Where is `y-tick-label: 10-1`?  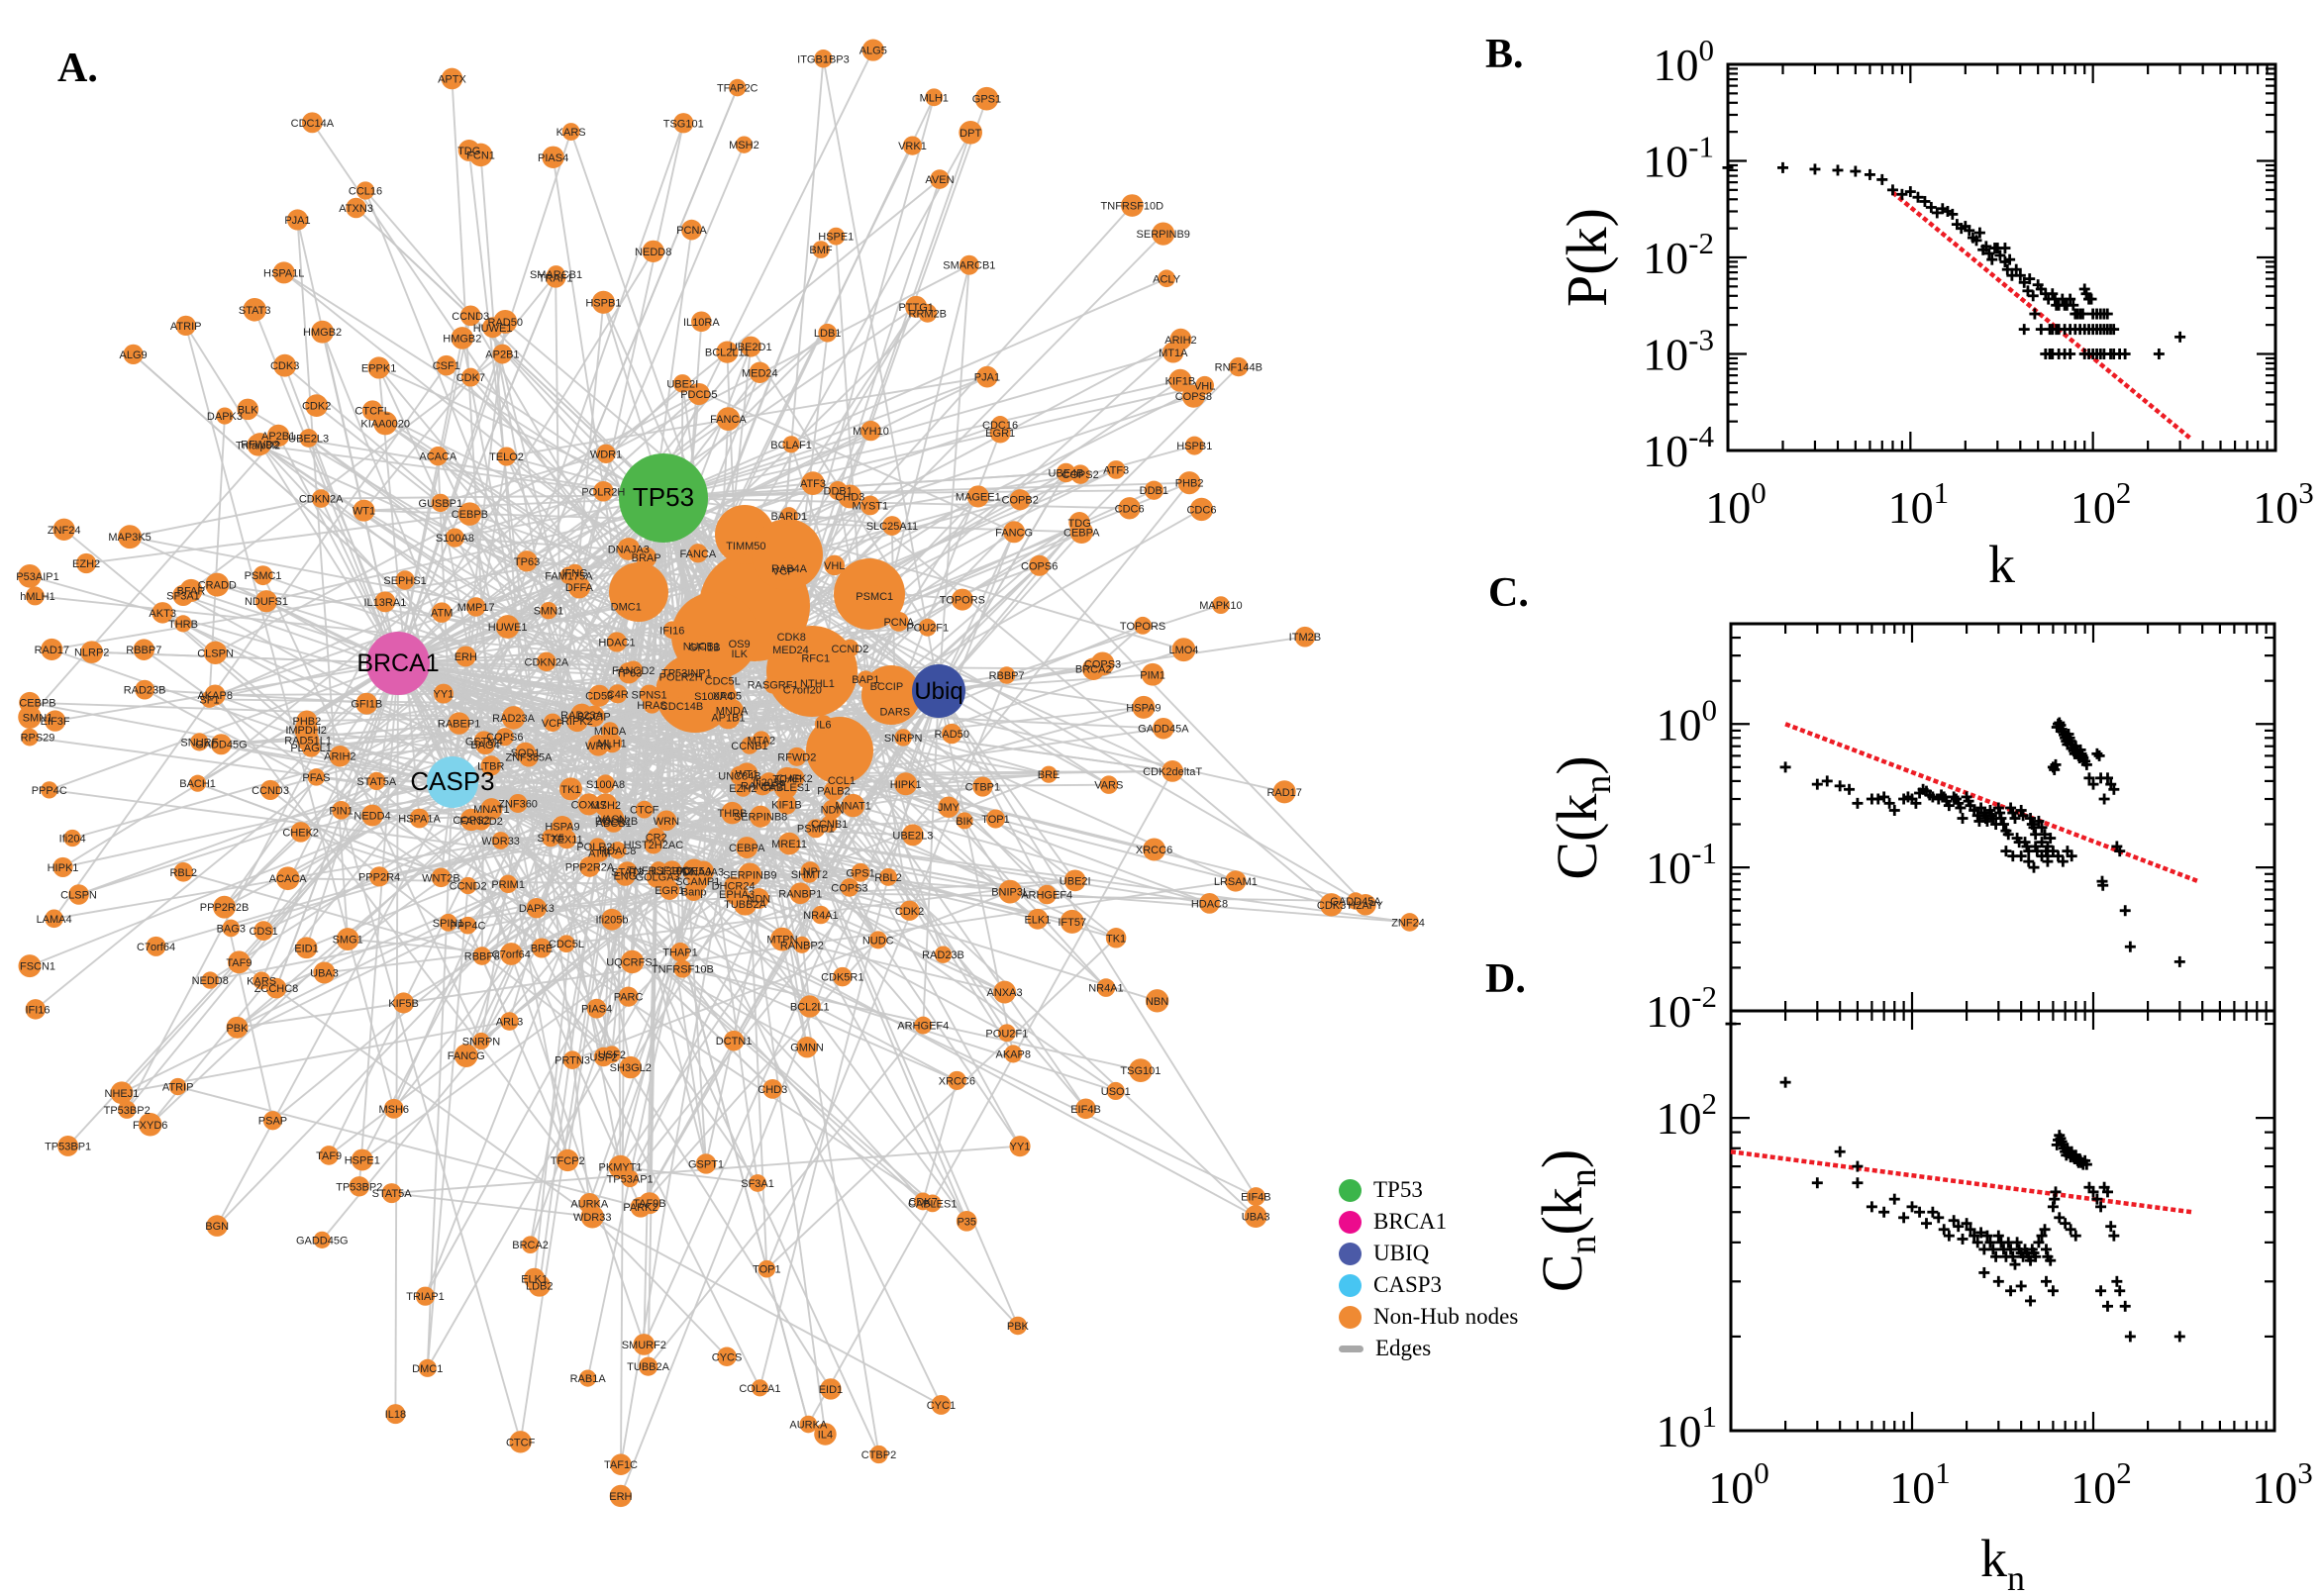
y-tick-label: 10-1 is located at coordinates (1678, 159).